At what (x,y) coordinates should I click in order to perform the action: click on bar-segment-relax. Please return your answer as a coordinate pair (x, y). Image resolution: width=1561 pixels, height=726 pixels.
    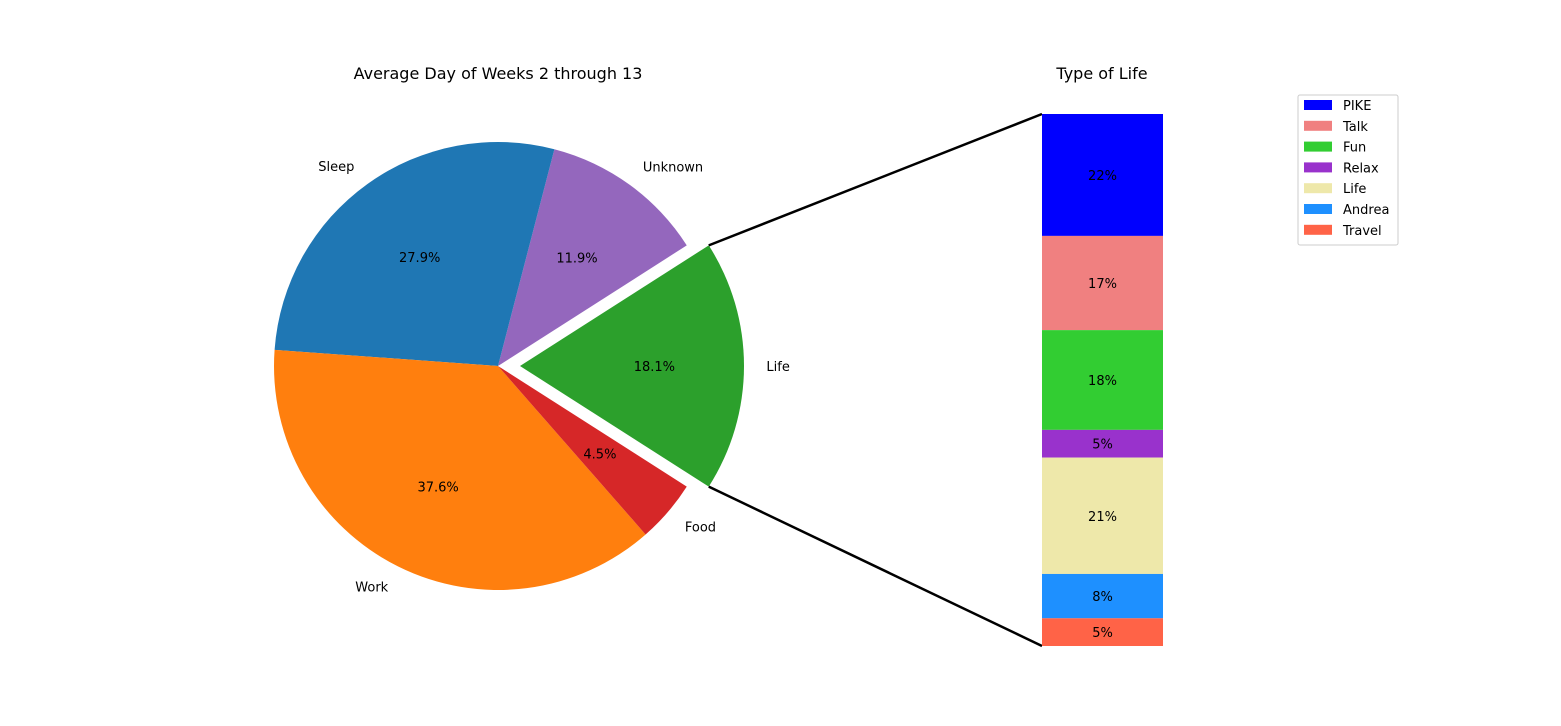
    Looking at the image, I should click on (1102, 443).